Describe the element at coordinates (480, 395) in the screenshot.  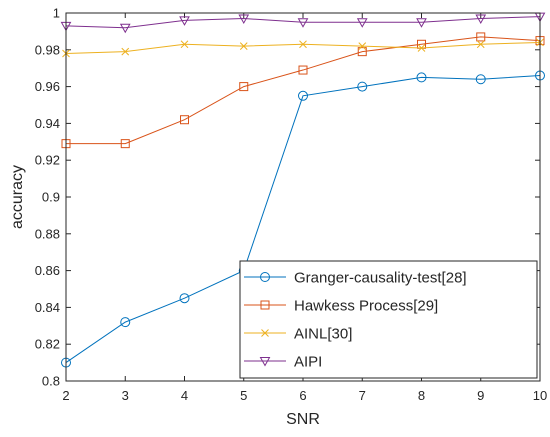
I see `x-tick-label: 9` at that location.